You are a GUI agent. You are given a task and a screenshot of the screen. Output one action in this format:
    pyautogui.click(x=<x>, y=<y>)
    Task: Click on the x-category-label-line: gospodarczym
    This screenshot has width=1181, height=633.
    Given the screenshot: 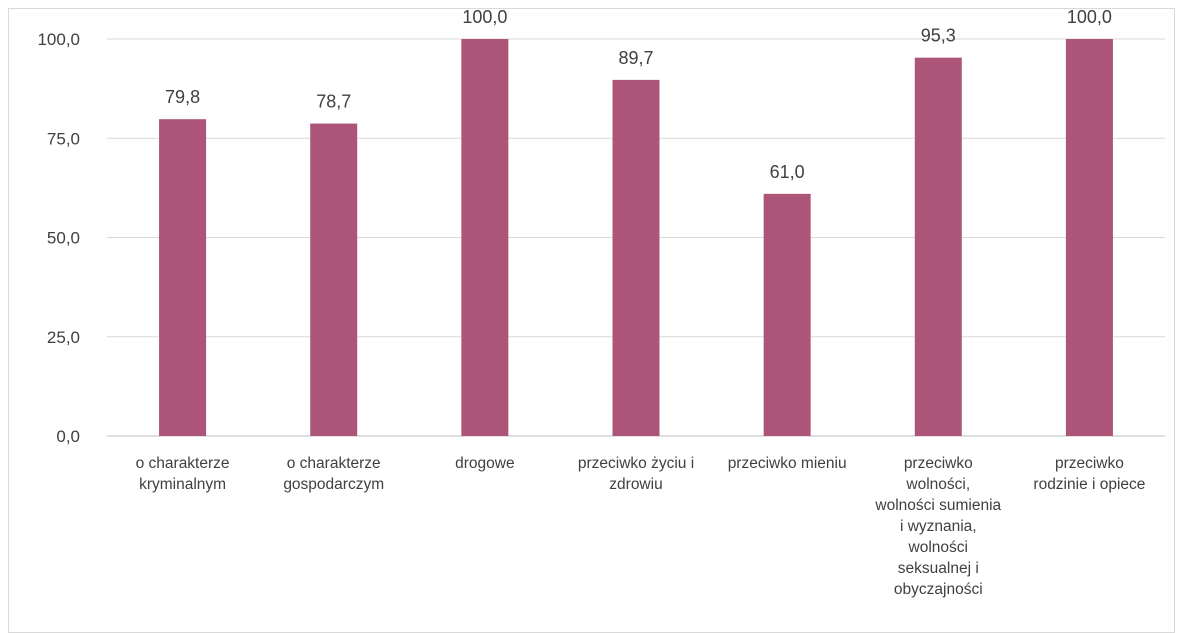 What is the action you would take?
    pyautogui.click(x=333, y=484)
    